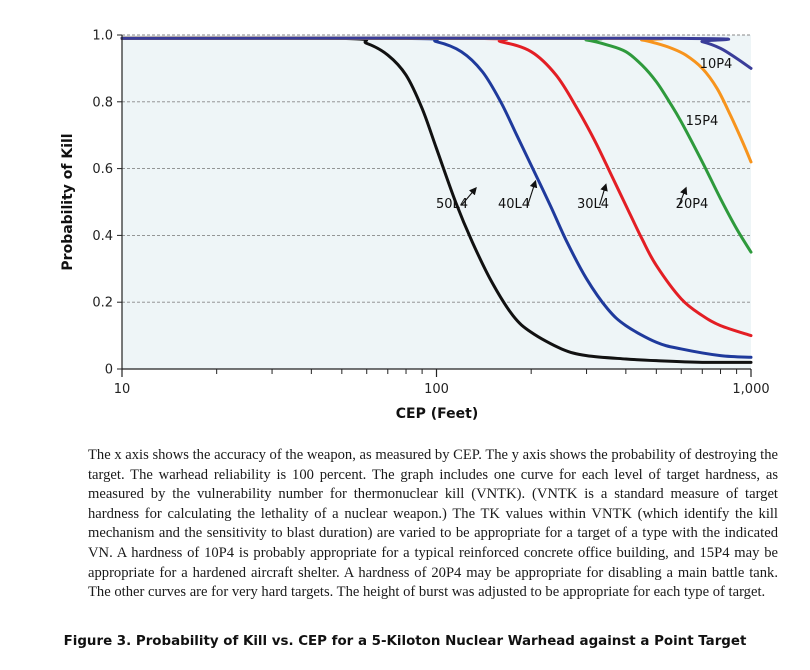  Describe the element at coordinates (702, 121) in the screenshot. I see `curve-label-15p4: 15P4` at that location.